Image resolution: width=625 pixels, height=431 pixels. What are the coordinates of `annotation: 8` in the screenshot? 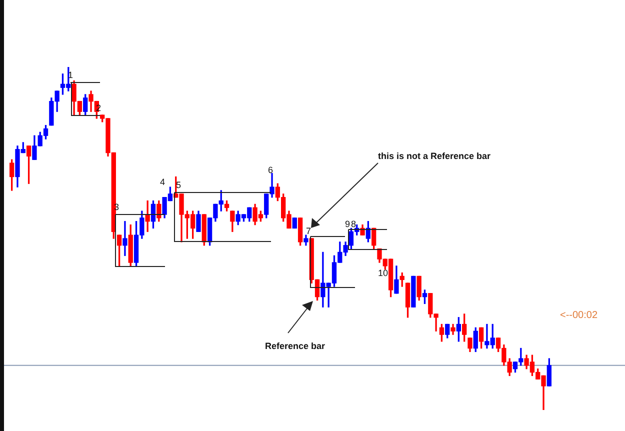 It's located at (353, 224).